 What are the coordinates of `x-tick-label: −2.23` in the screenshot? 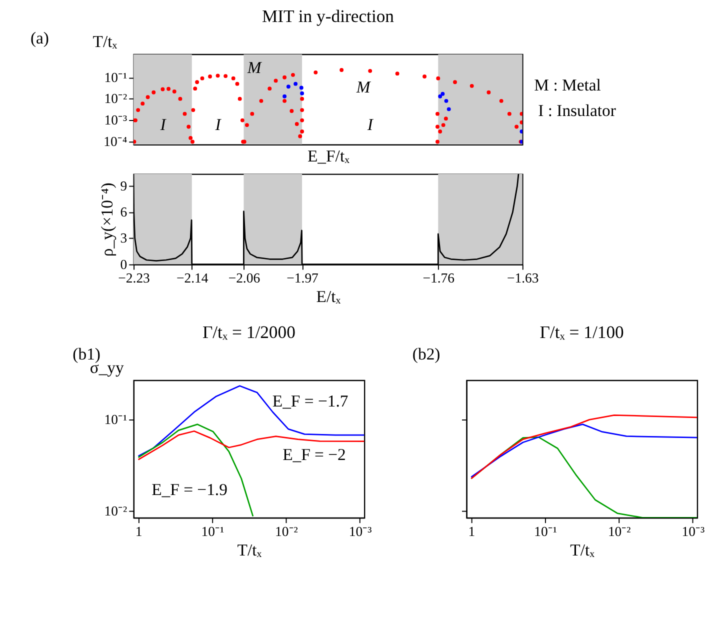 It's located at (134, 278).